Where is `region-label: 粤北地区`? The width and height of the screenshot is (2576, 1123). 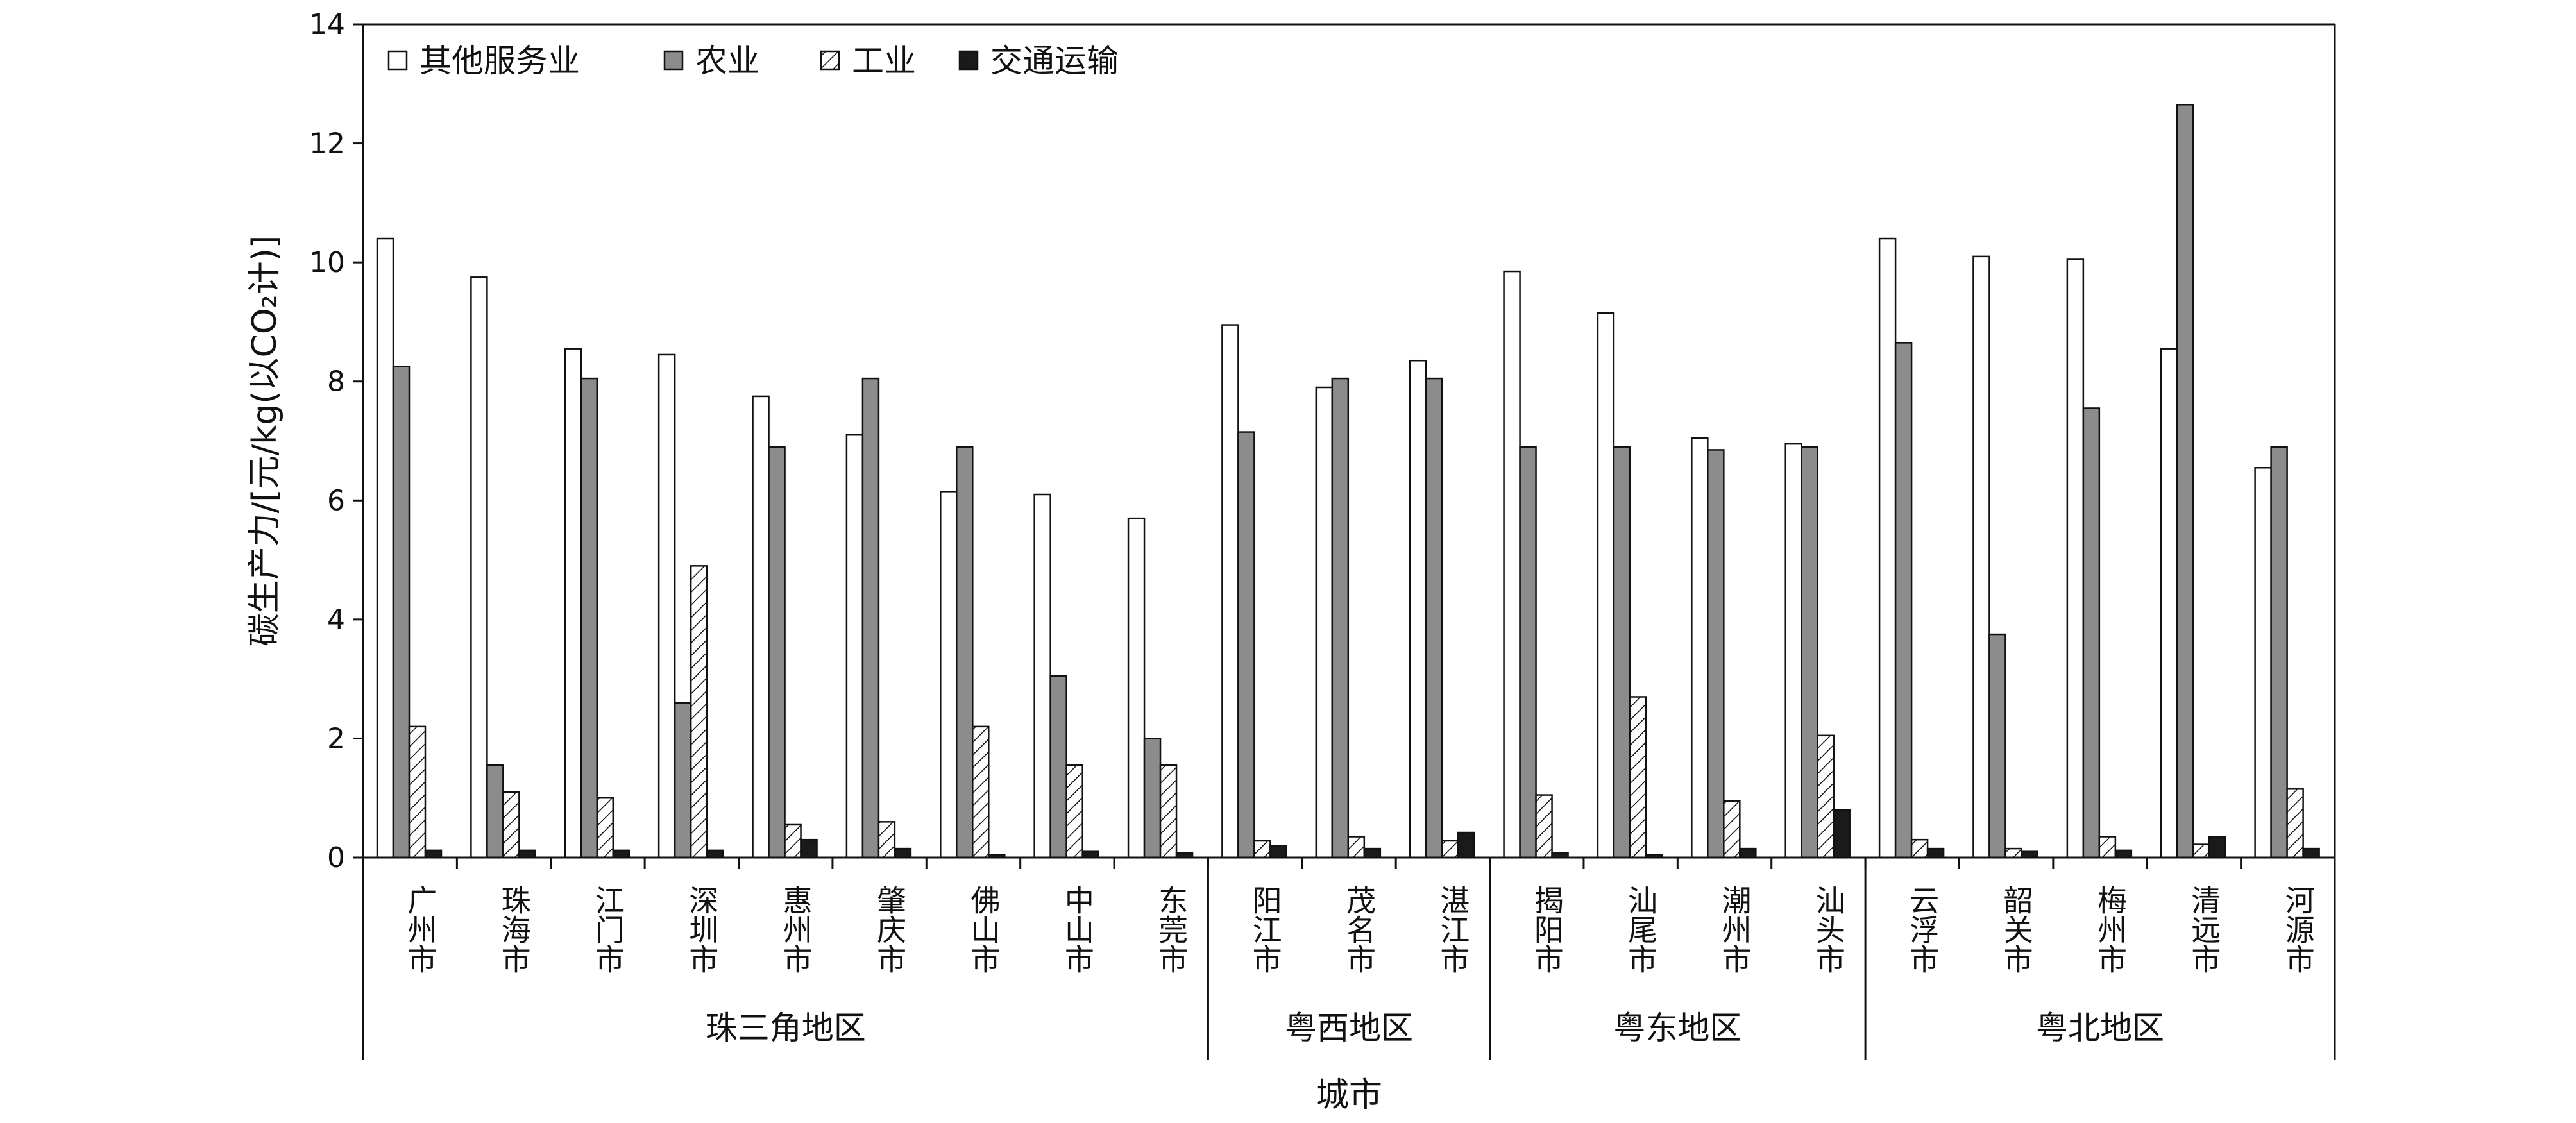 region-label: 粤北地区 is located at coordinates (2100, 1028).